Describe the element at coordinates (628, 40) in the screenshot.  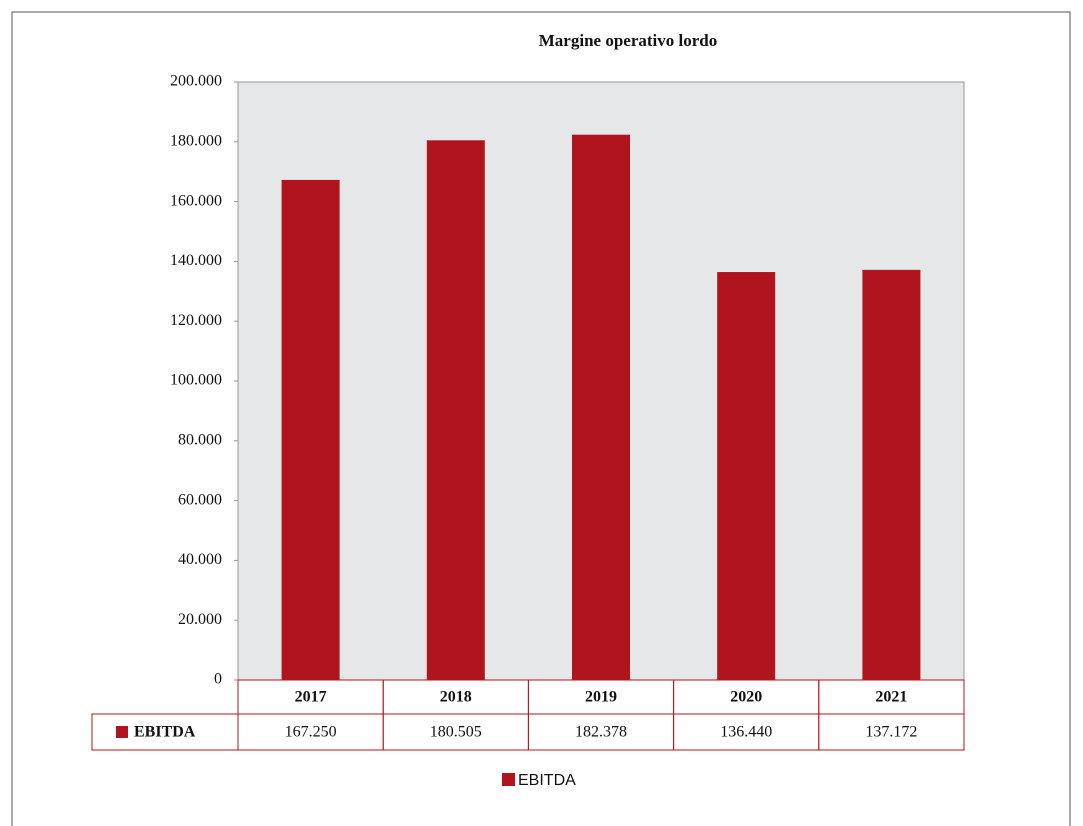
I see `chart-title: Margine operativo lordo` at that location.